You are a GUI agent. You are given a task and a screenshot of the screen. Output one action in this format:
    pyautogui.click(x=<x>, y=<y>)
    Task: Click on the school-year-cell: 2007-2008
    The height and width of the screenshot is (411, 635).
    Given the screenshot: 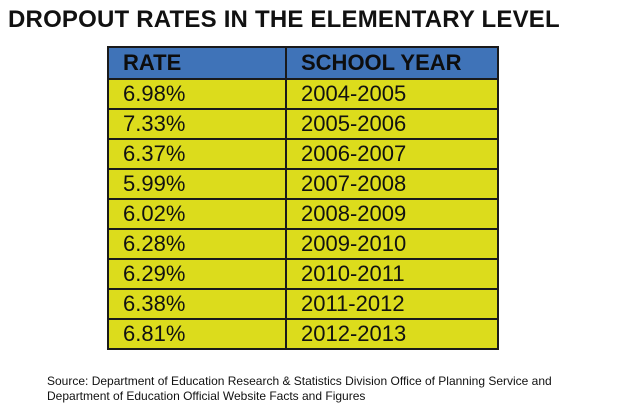 What is the action you would take?
    pyautogui.click(x=392, y=184)
    